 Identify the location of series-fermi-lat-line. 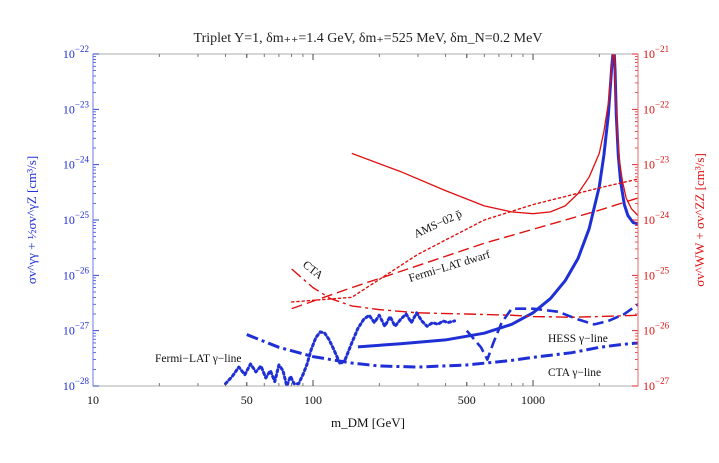
(340, 348).